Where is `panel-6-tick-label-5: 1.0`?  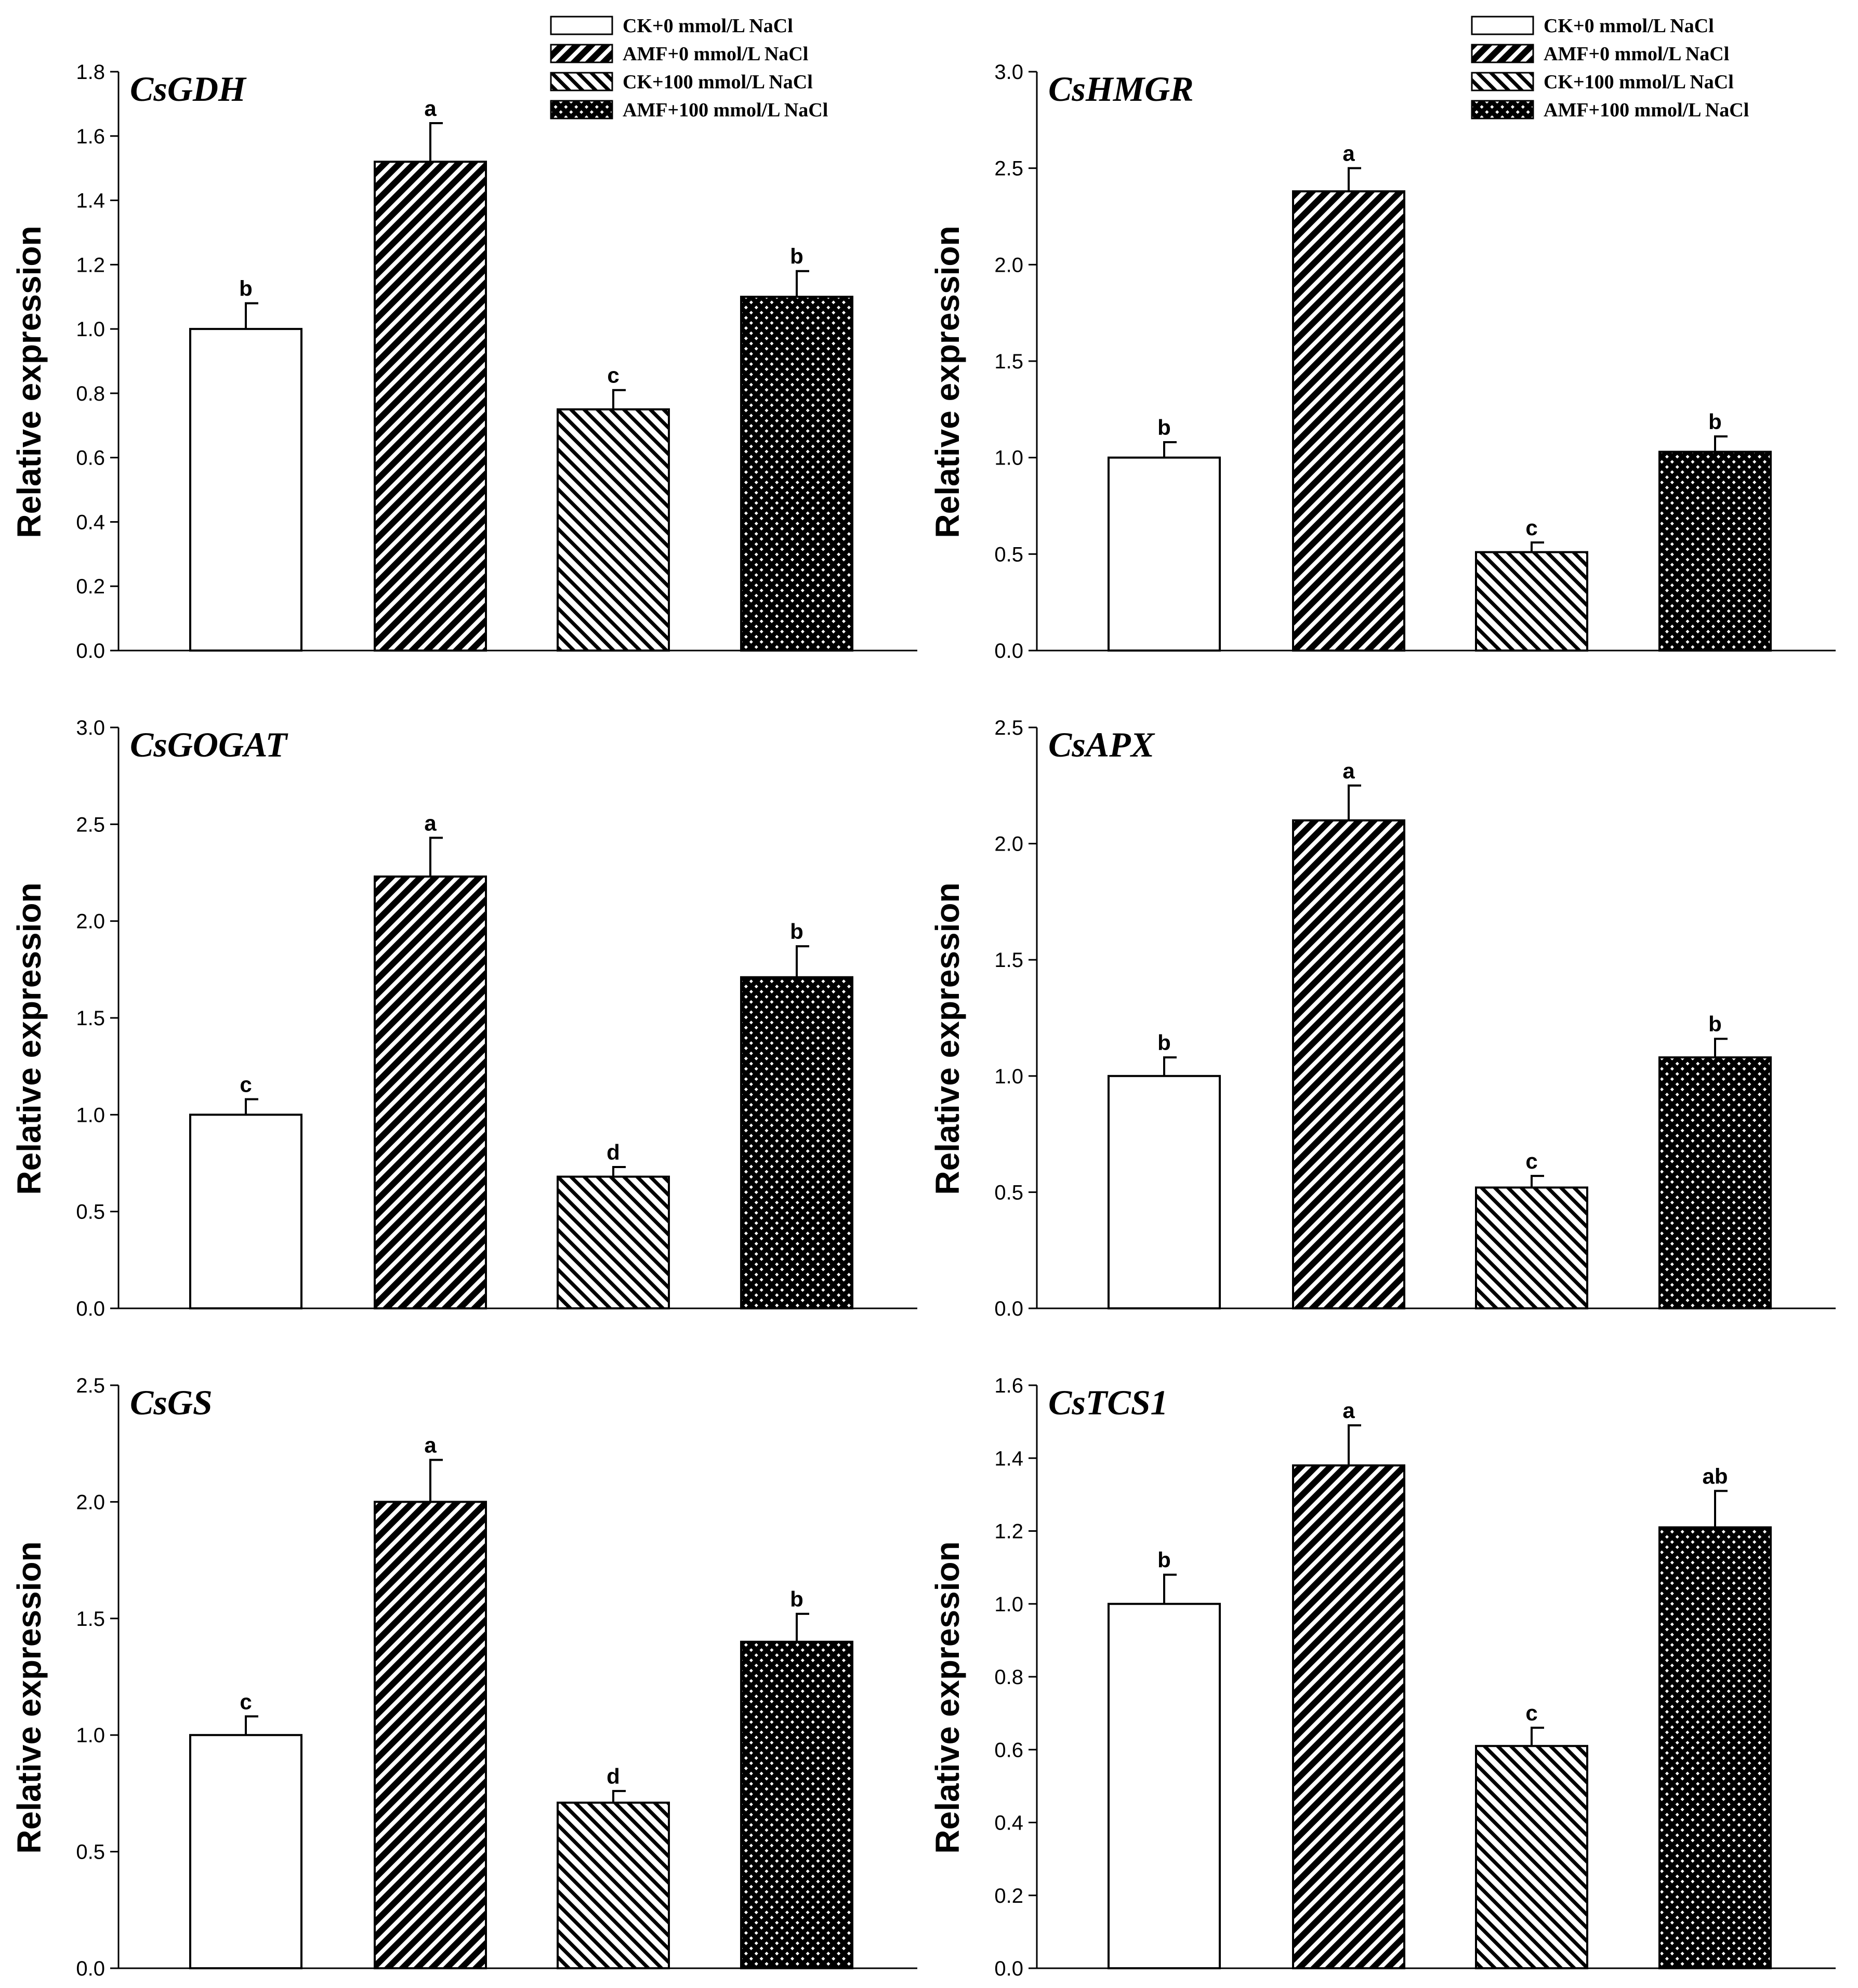 panel-6-tick-label-5: 1.0 is located at coordinates (1008, 1605).